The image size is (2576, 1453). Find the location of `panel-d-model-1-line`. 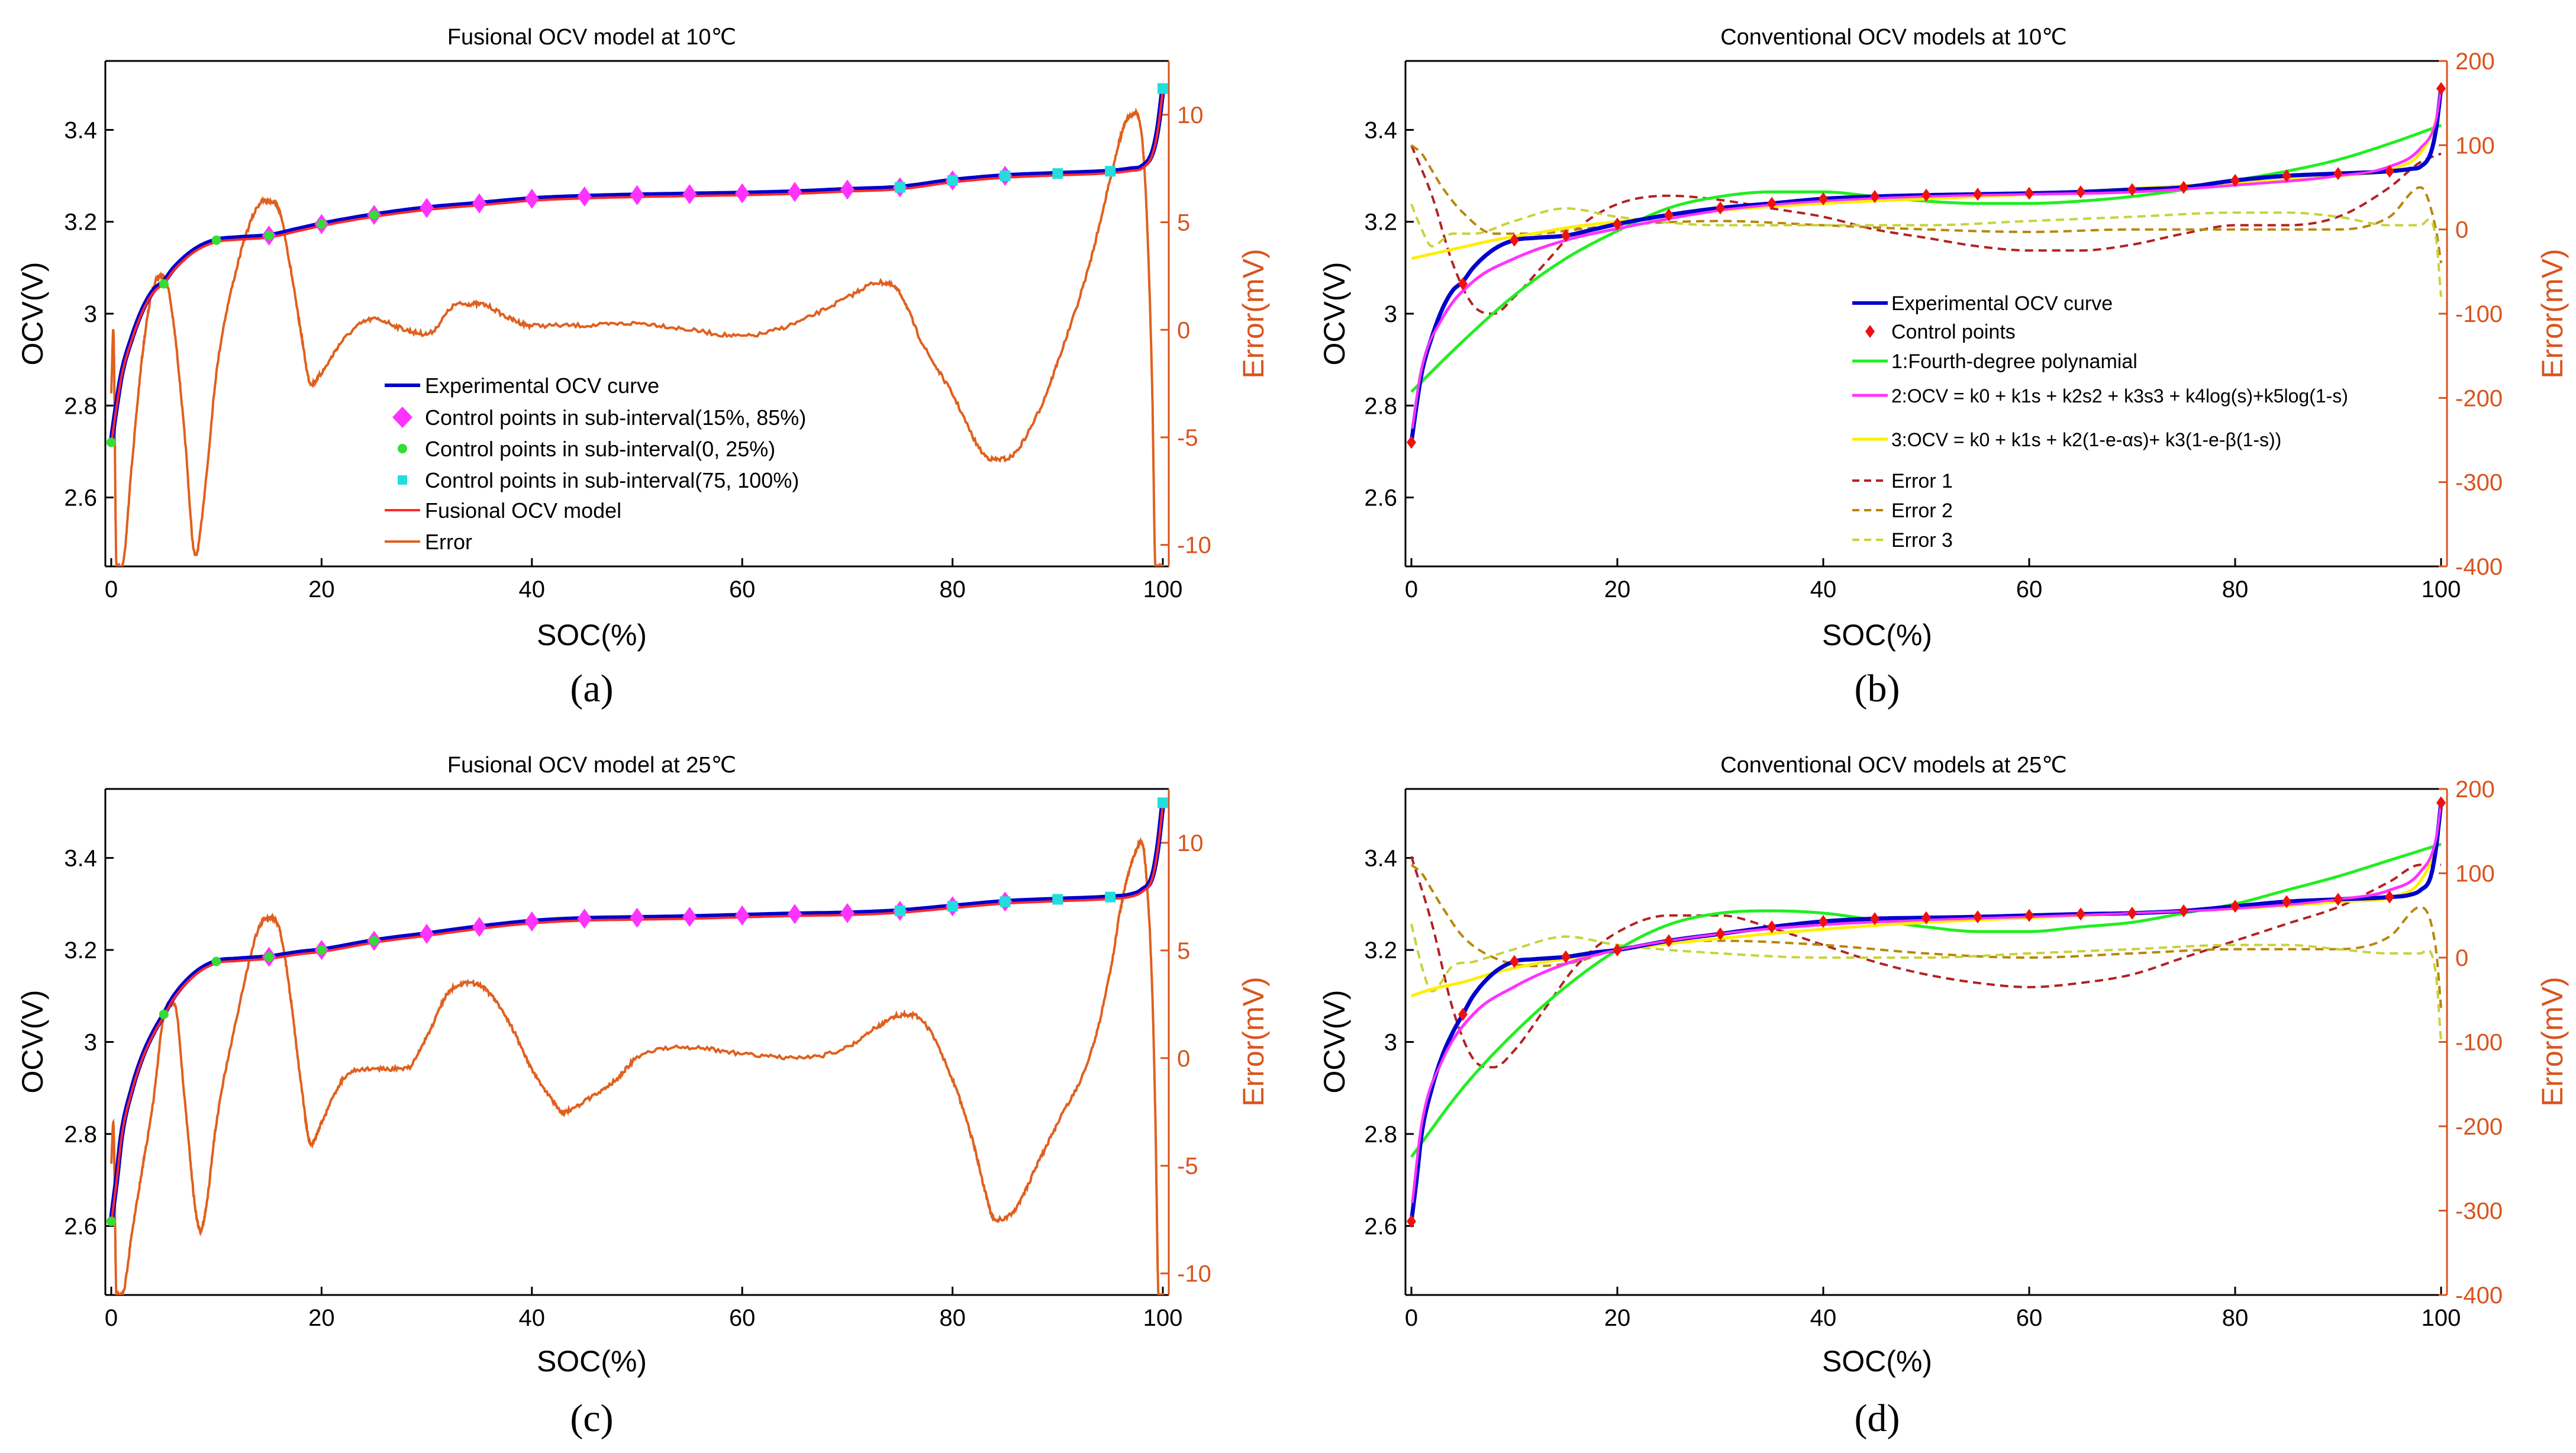

panel-d-model-1-line is located at coordinates (1926, 1000).